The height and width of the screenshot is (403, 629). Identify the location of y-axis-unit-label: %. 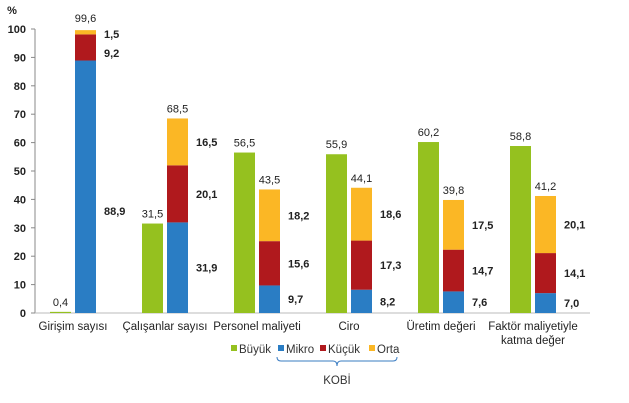
(12, 11).